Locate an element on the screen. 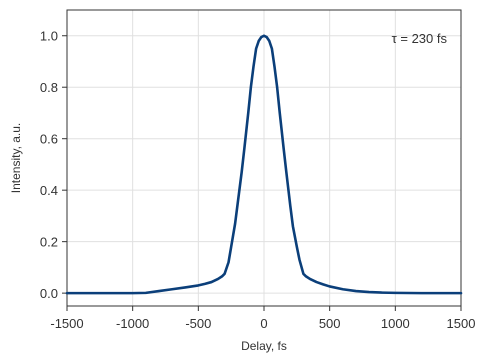 The height and width of the screenshot is (358, 479). x-tick-label: -500 is located at coordinates (198, 323).